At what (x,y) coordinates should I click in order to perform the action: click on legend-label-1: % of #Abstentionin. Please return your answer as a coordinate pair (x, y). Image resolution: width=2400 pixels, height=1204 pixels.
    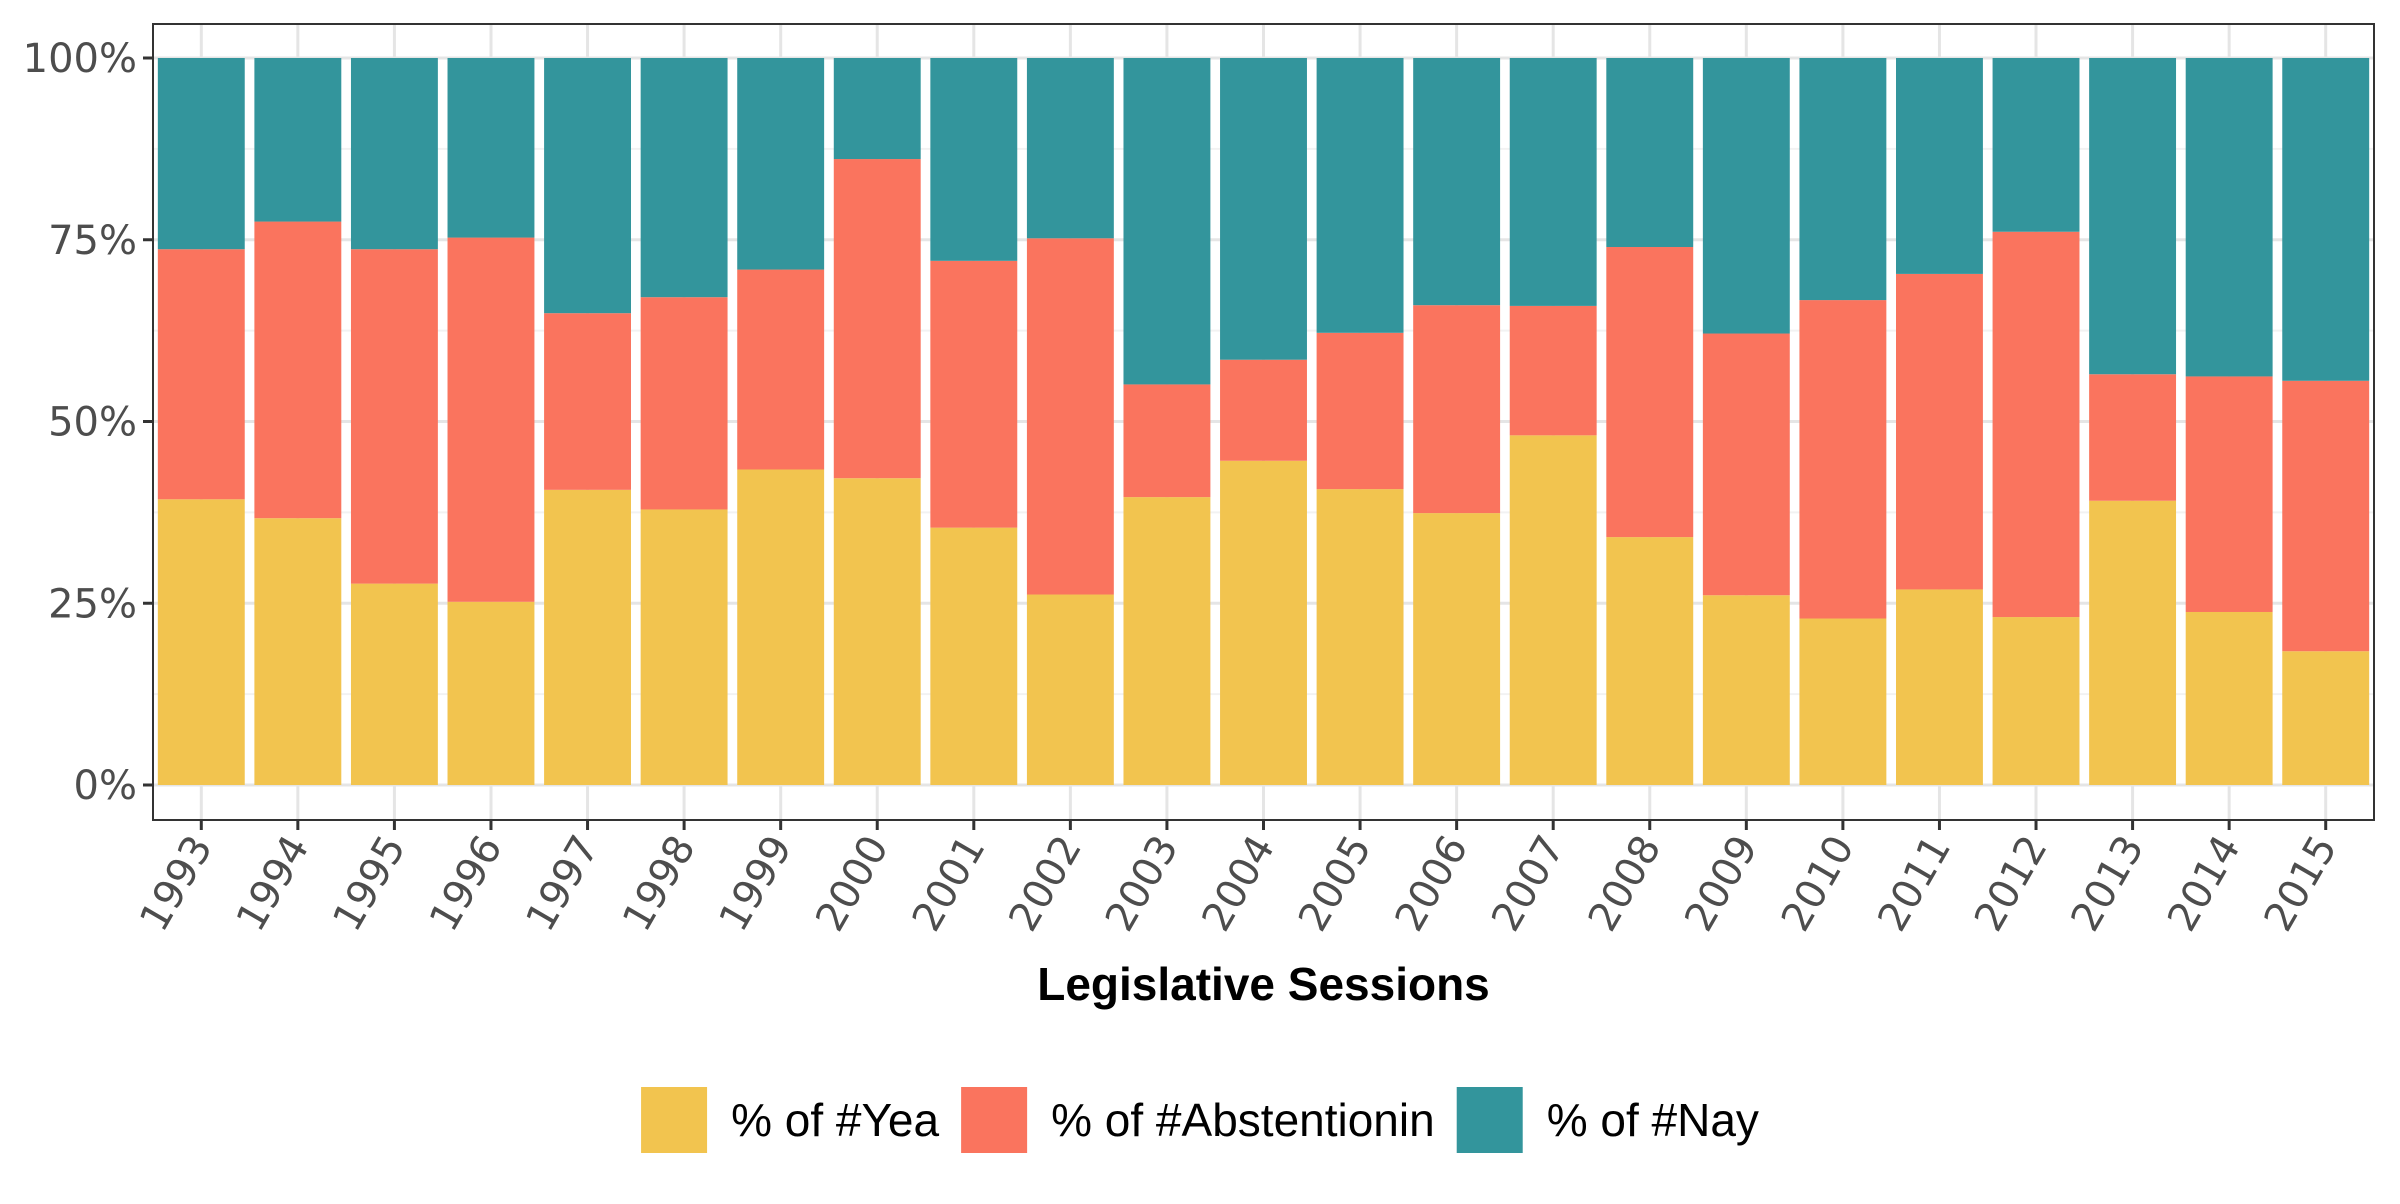
    Looking at the image, I should click on (1243, 1120).